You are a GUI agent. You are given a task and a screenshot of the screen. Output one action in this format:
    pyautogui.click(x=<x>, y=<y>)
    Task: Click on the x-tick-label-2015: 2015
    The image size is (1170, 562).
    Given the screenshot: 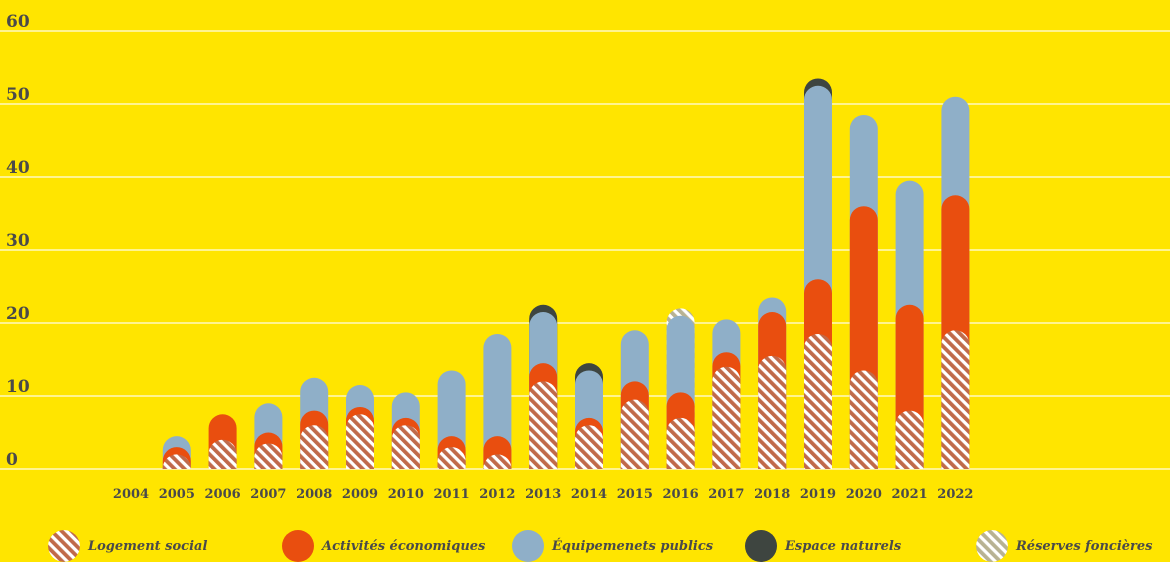 What is the action you would take?
    pyautogui.click(x=635, y=494)
    